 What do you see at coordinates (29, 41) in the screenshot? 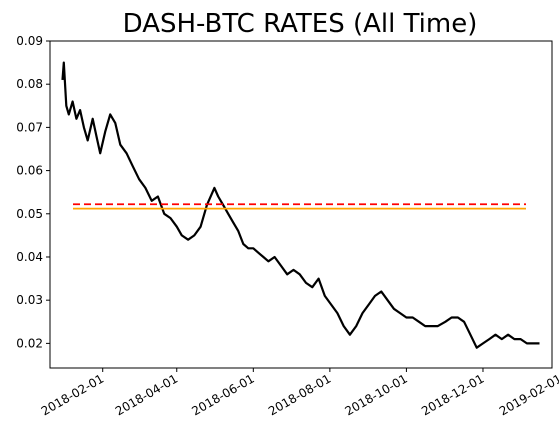
I see `y-tick-label: 0.09` at bounding box center [29, 41].